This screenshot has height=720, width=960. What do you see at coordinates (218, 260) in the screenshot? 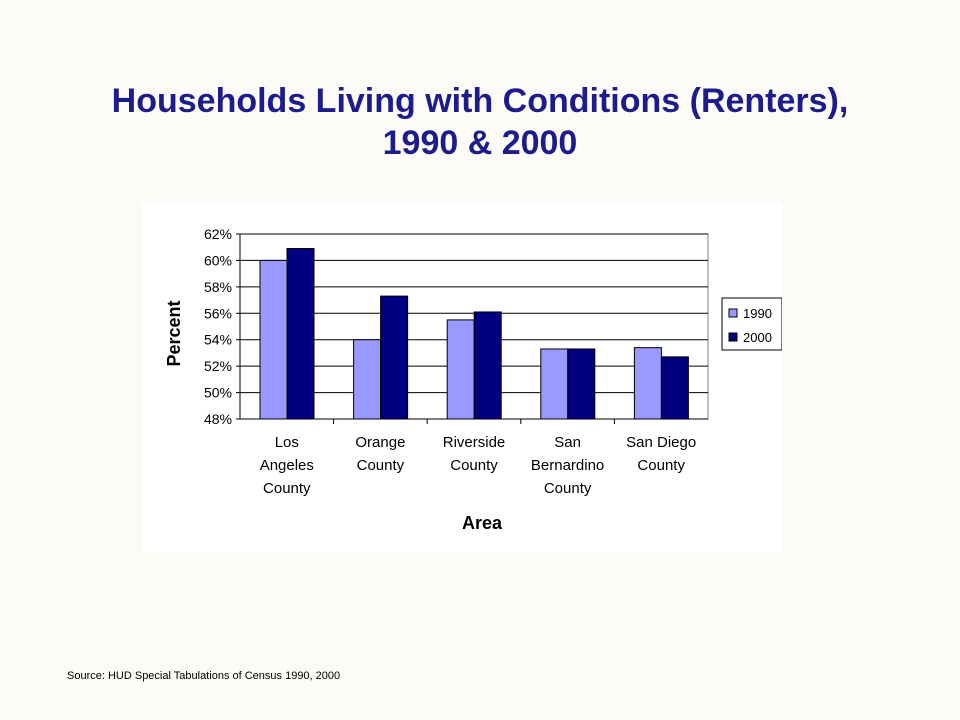
I see `y-tick-label: 60%` at bounding box center [218, 260].